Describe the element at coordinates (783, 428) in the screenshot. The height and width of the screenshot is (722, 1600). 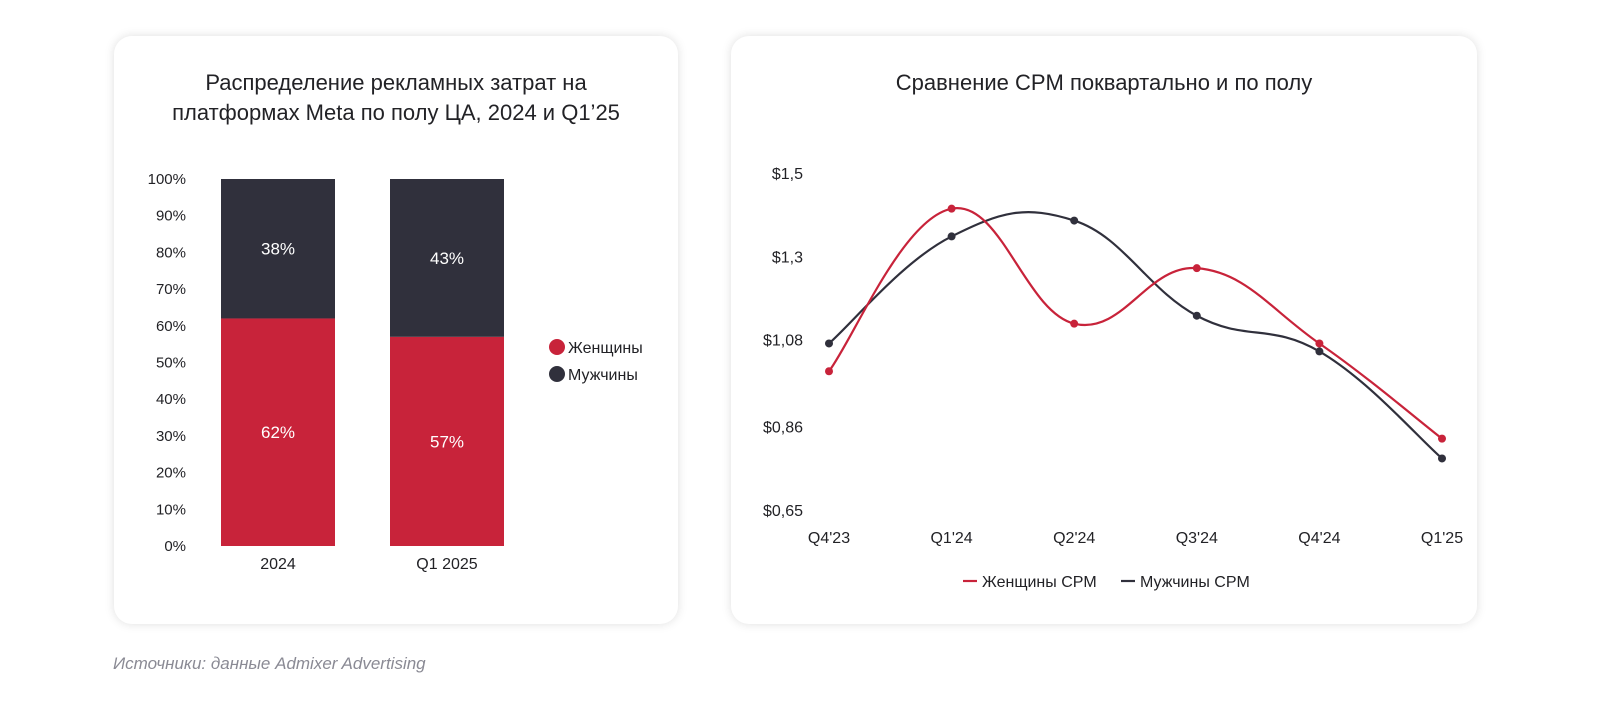
I see `y-tick-label: $0,86` at that location.